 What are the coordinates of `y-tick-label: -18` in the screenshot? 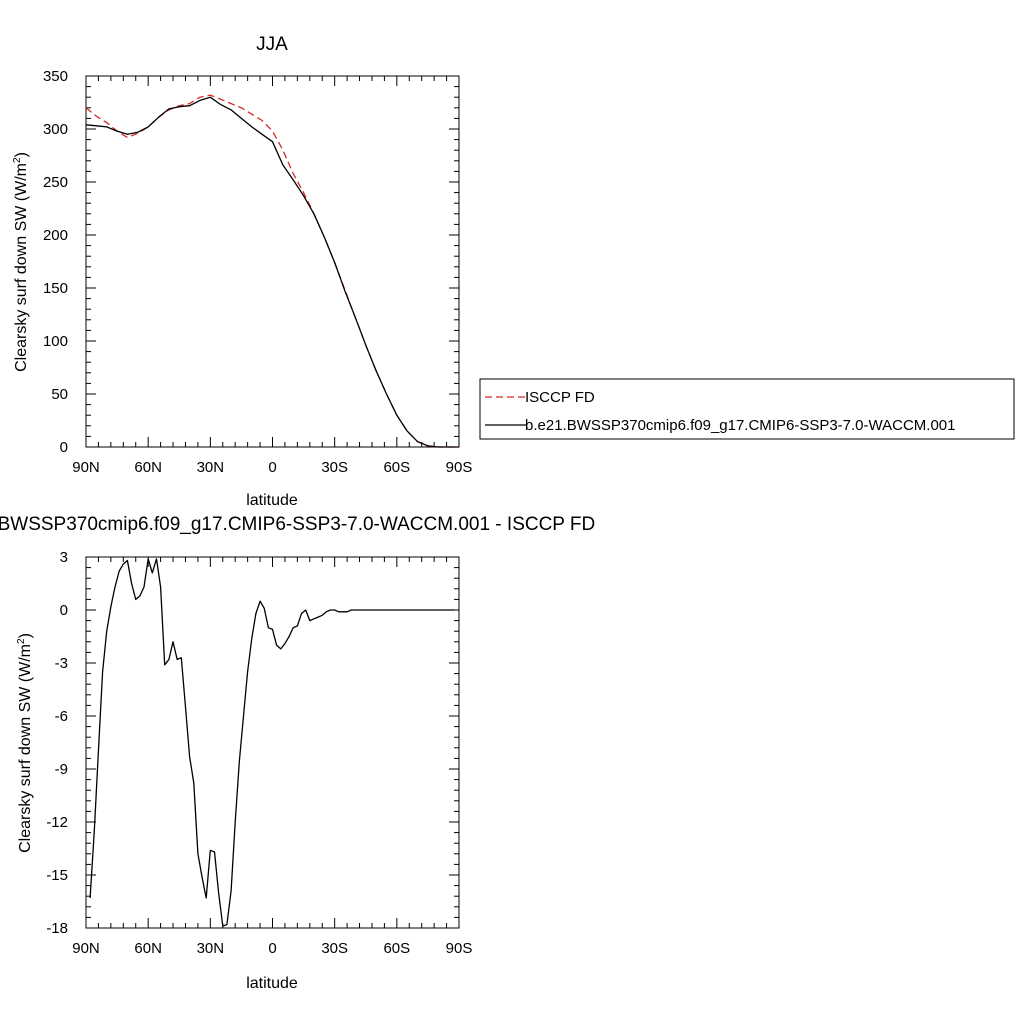 It's located at (57, 928).